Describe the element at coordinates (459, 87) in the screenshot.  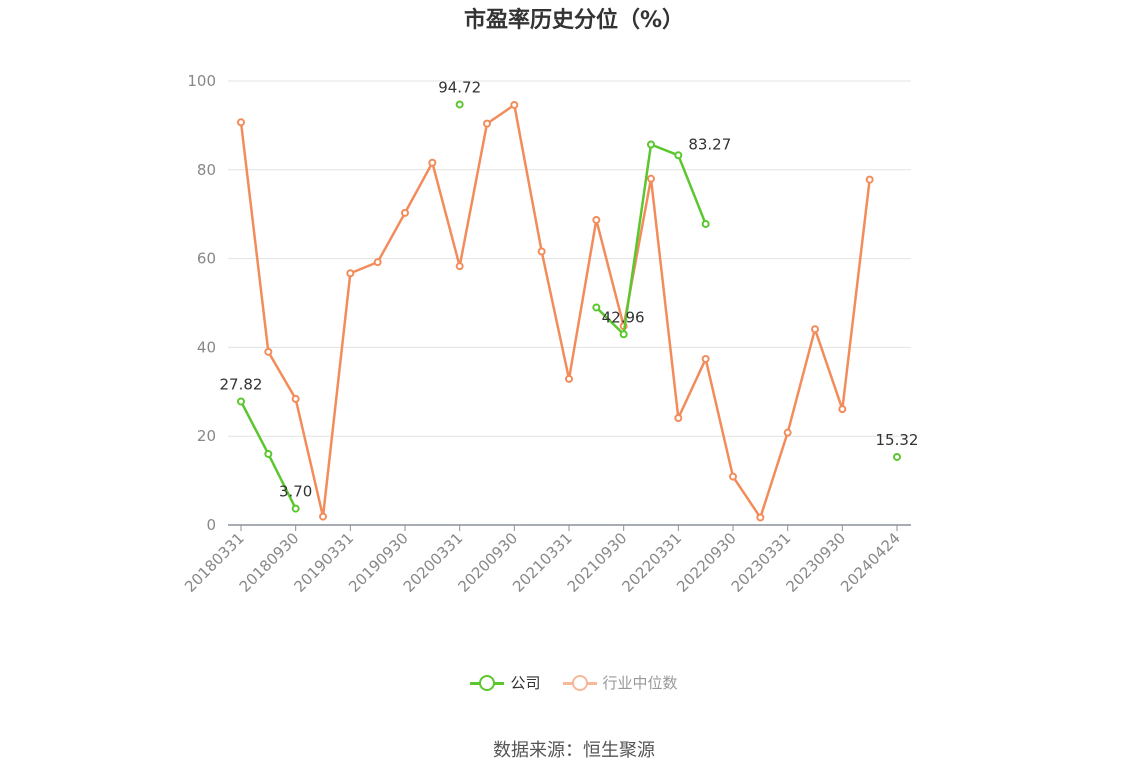
I see `data-label-20200331: 94.72` at that location.